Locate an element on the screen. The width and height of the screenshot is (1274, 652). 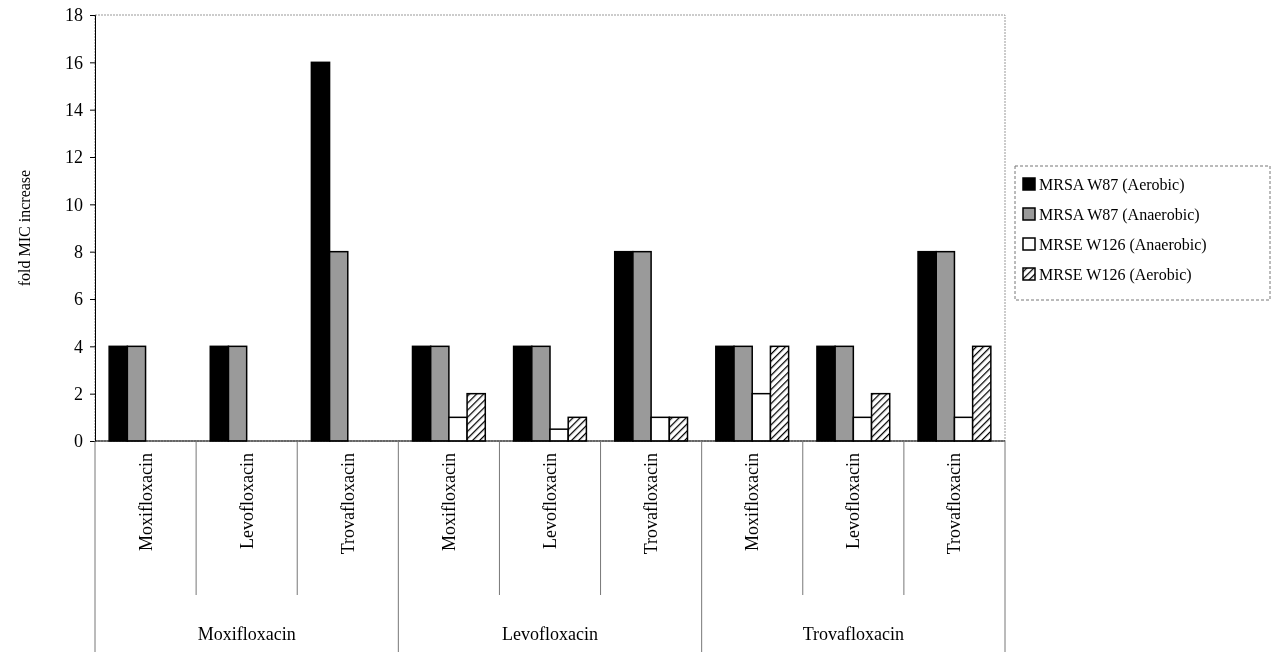
legend-label: MRSA W87 (Anaerobic) is located at coordinates (1119, 215).